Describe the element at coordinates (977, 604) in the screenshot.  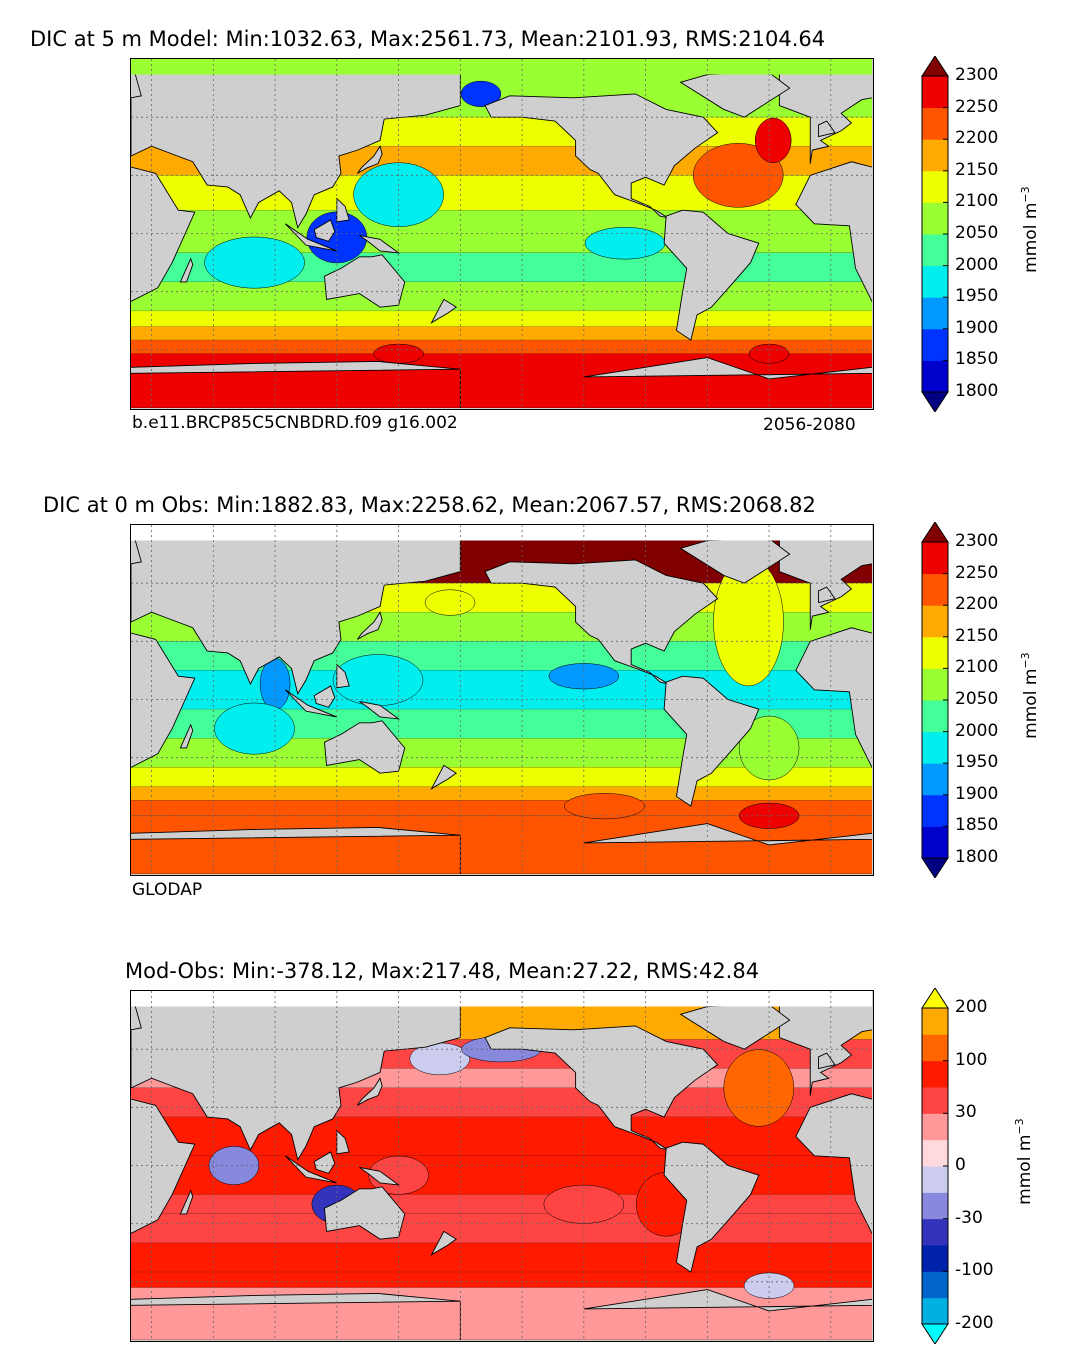
I see `colorbar-tick-label: 2200` at that location.